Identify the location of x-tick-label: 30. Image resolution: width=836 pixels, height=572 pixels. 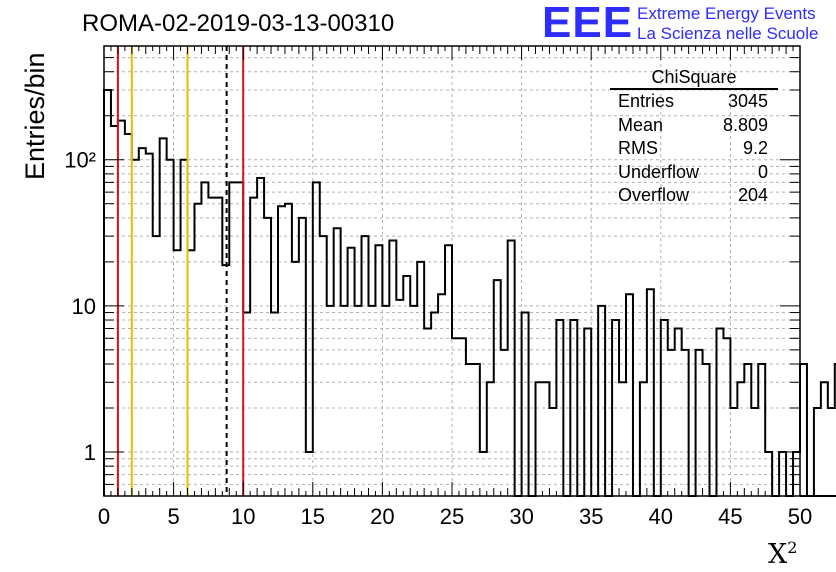
(521, 516).